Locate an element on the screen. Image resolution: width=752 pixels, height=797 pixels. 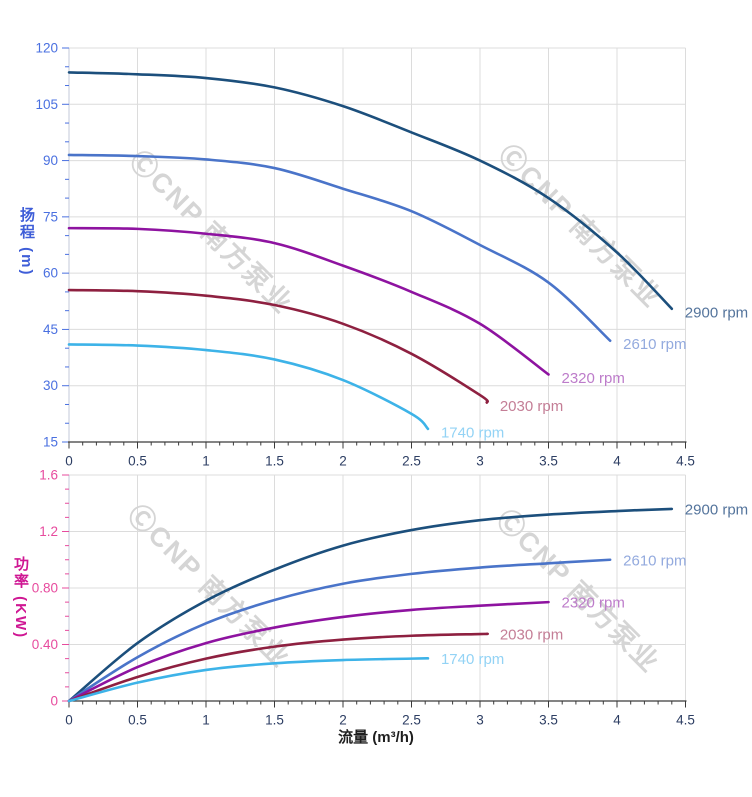
y-tick-label: 1.2 is located at coordinates (48, 531).